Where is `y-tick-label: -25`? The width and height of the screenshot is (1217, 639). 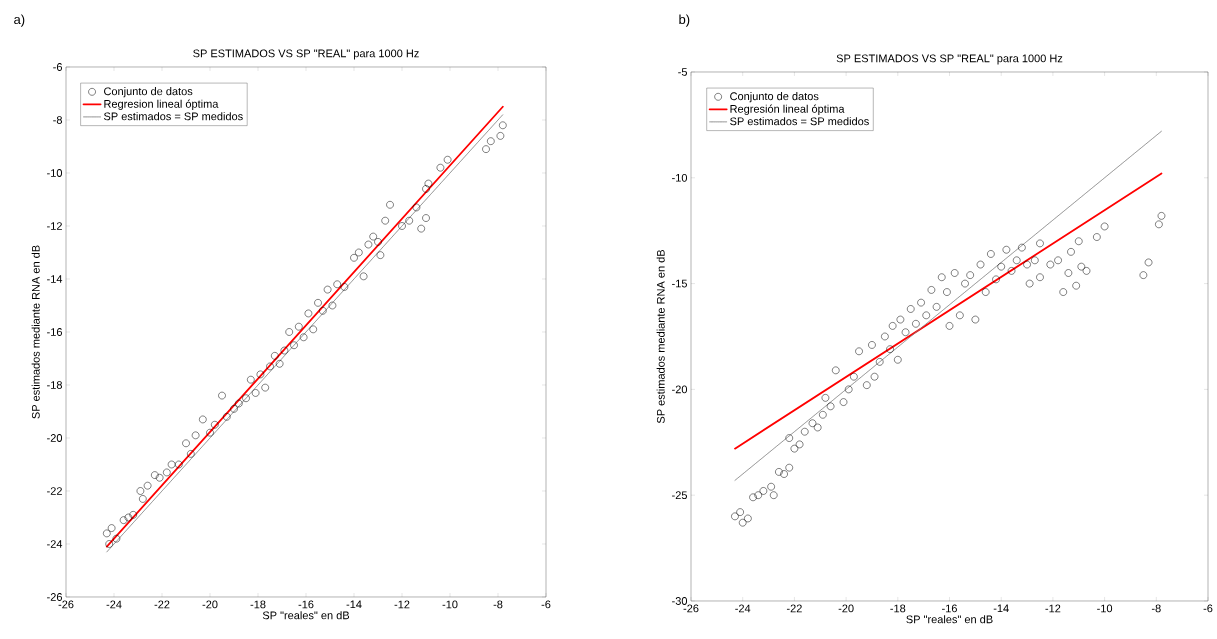 y-tick-label: -25 is located at coordinates (679, 495).